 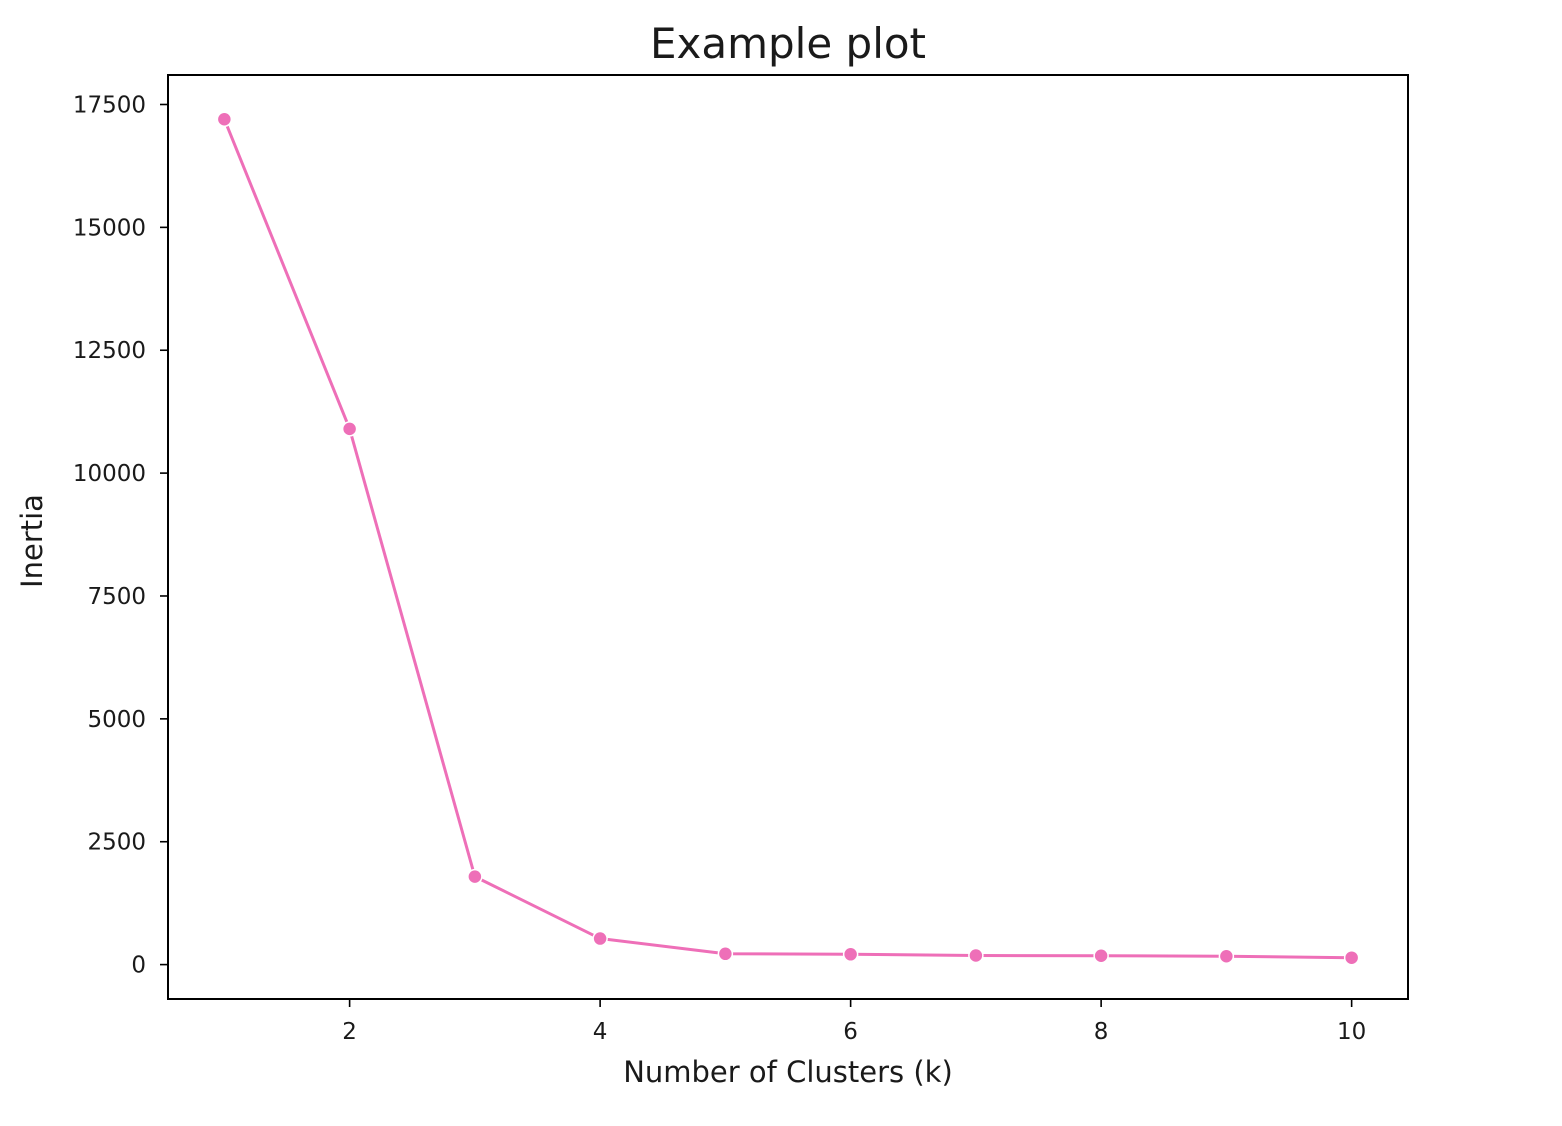 What do you see at coordinates (138, 966) in the screenshot?
I see `y-tick-label: 0` at bounding box center [138, 966].